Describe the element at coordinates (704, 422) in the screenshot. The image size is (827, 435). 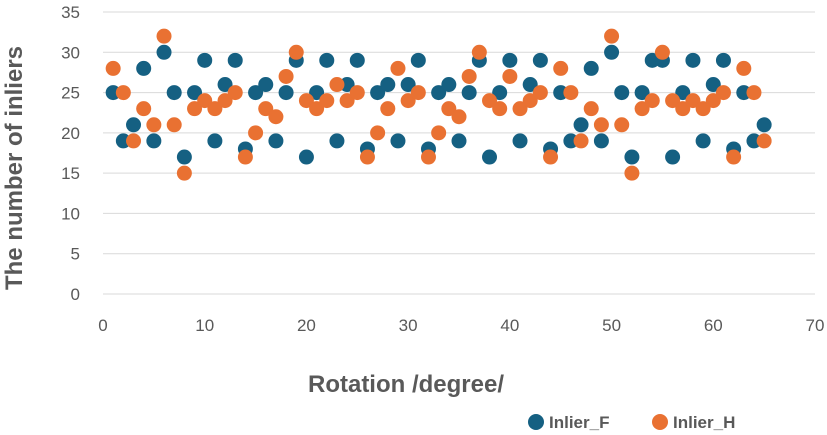
I see `legend-label-inlier-h: Inlier_H` at that location.